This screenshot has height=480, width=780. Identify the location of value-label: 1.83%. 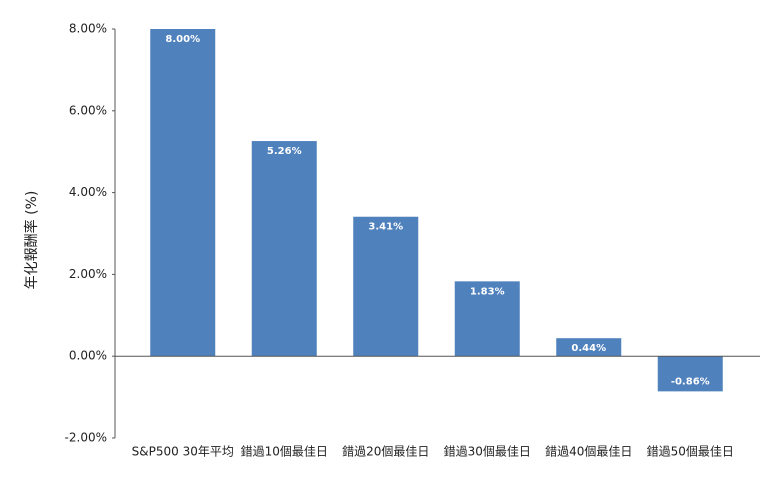
(487, 291).